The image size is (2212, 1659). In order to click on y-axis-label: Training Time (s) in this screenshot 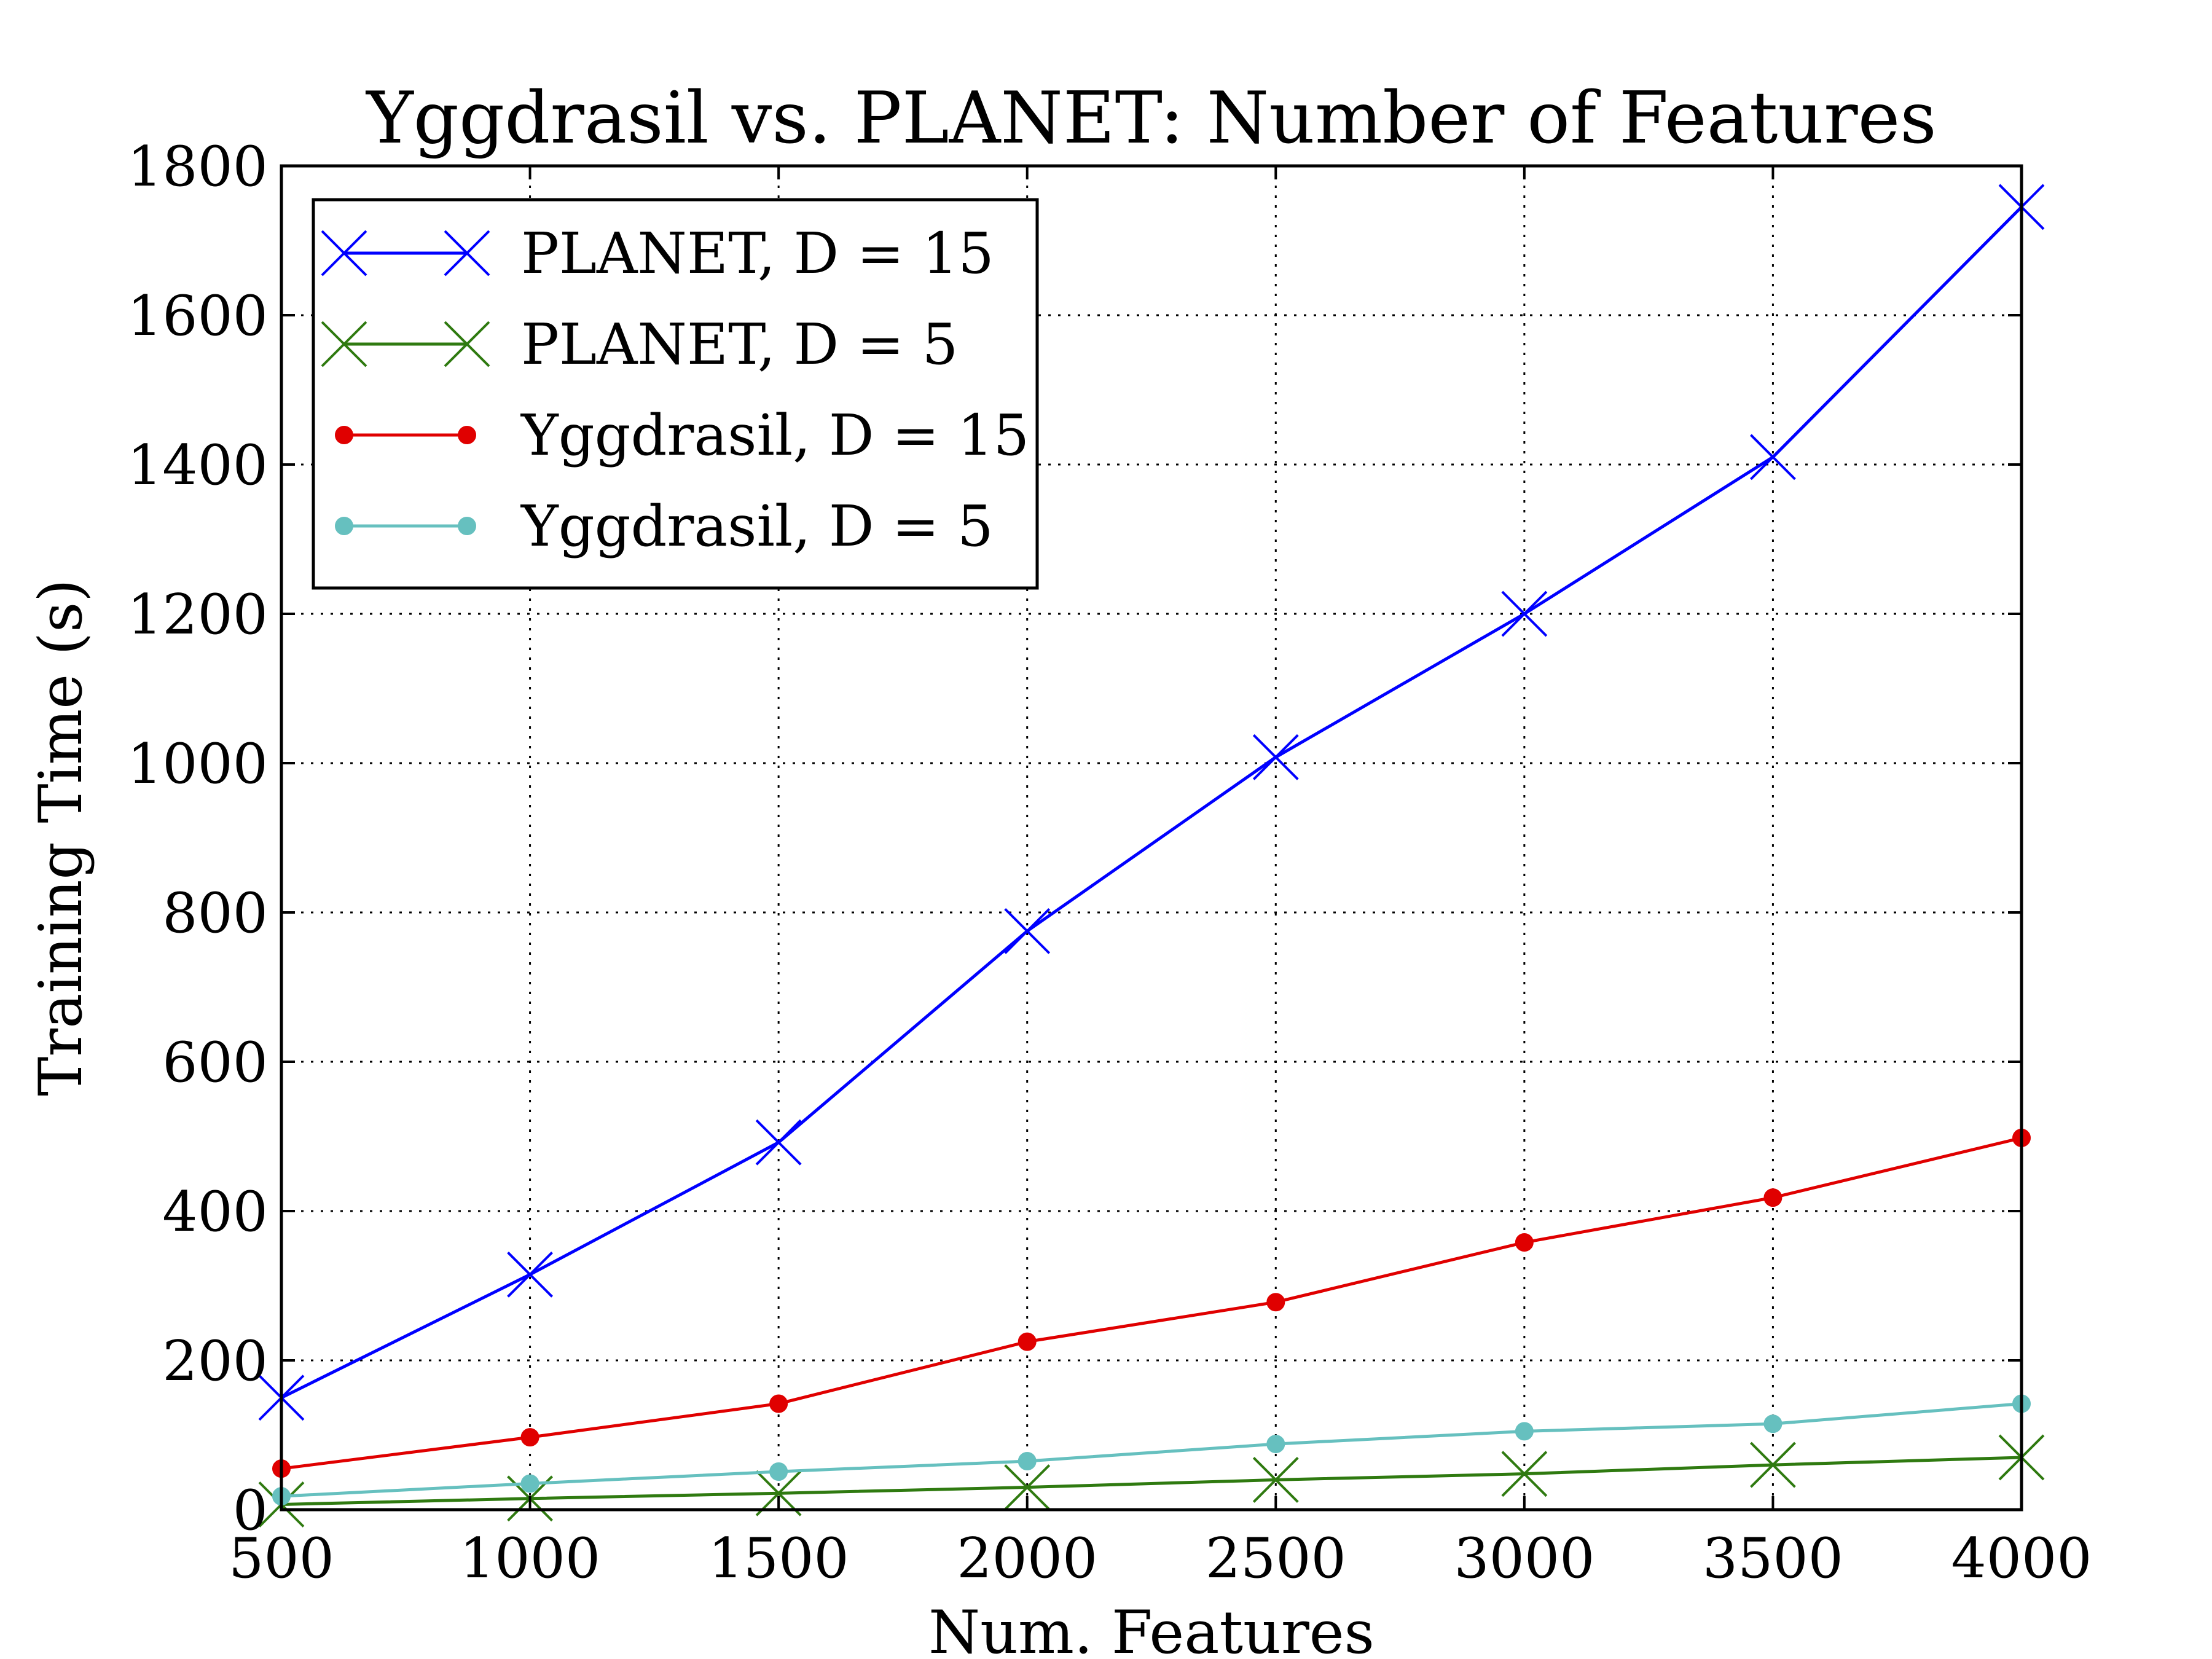, I will do `click(60, 837)`.